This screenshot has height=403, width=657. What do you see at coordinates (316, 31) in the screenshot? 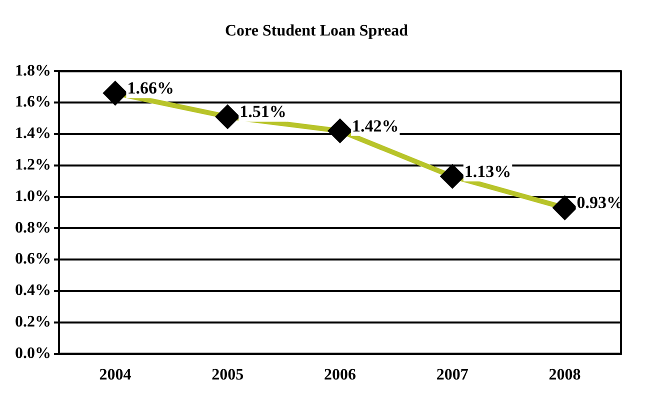
I see `chart-title: Core Student Loan Spread` at bounding box center [316, 31].